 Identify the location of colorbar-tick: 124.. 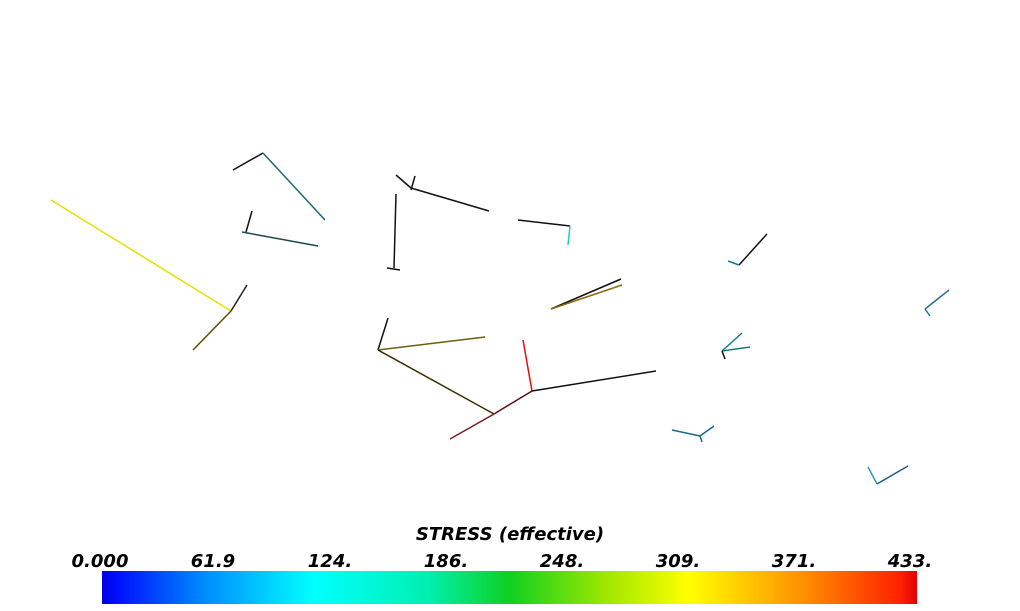
(330, 561).